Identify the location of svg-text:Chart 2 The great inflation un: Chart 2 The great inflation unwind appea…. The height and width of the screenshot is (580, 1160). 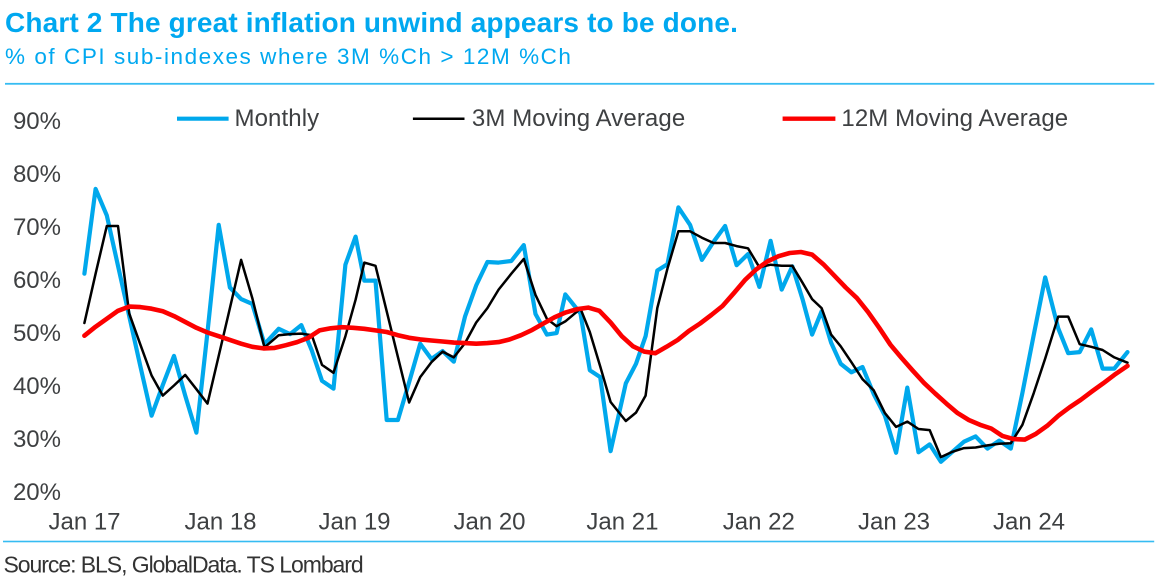
(371, 22).